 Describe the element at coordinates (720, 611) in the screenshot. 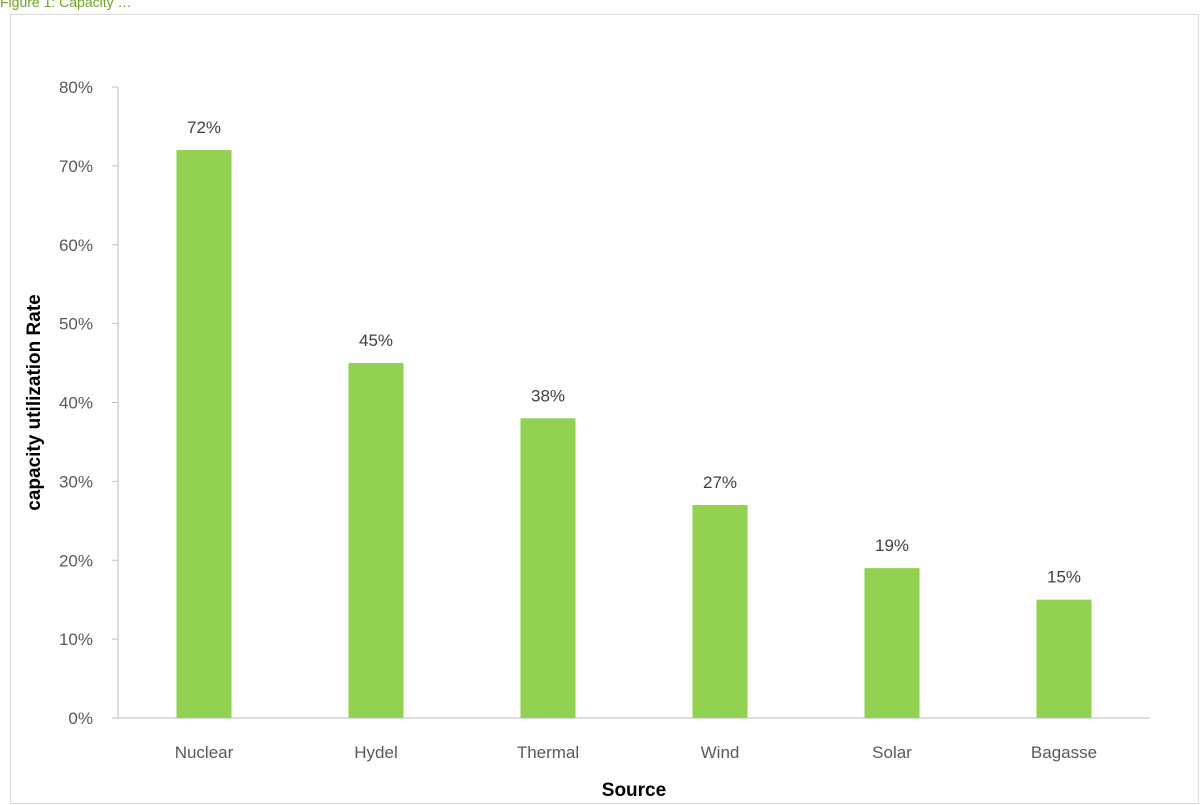

I see `bar-wind` at that location.